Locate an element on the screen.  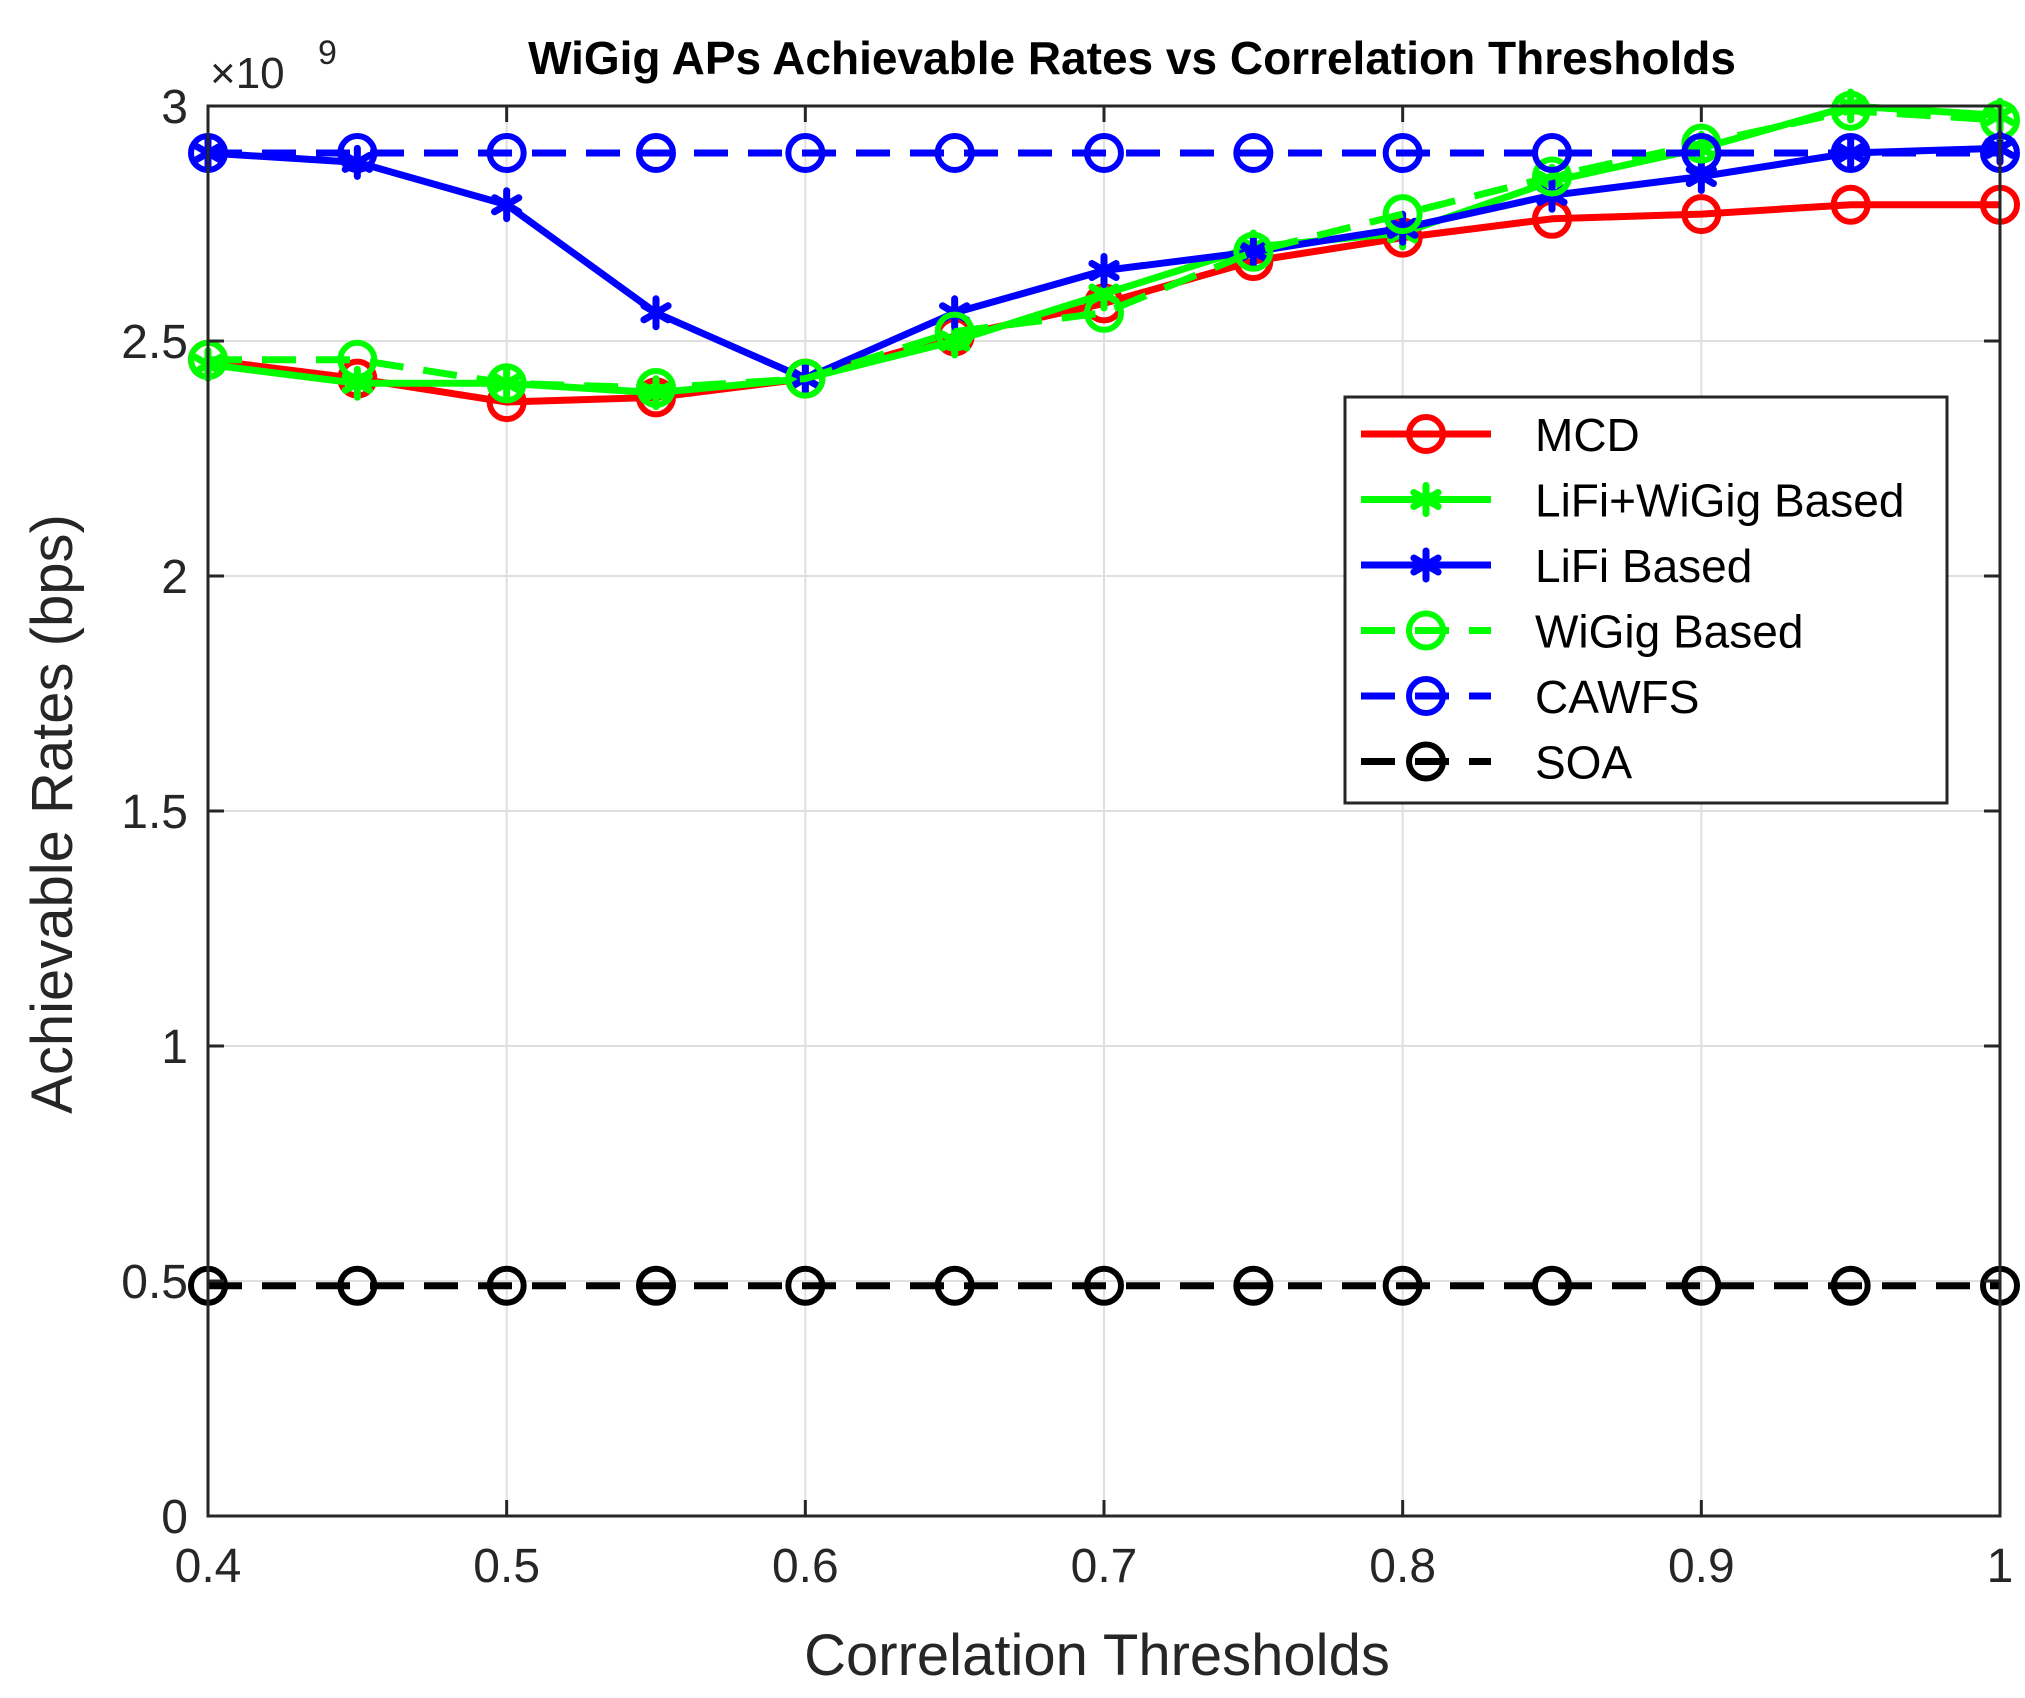
x-tick-label: 0.6 is located at coordinates (805, 1566).